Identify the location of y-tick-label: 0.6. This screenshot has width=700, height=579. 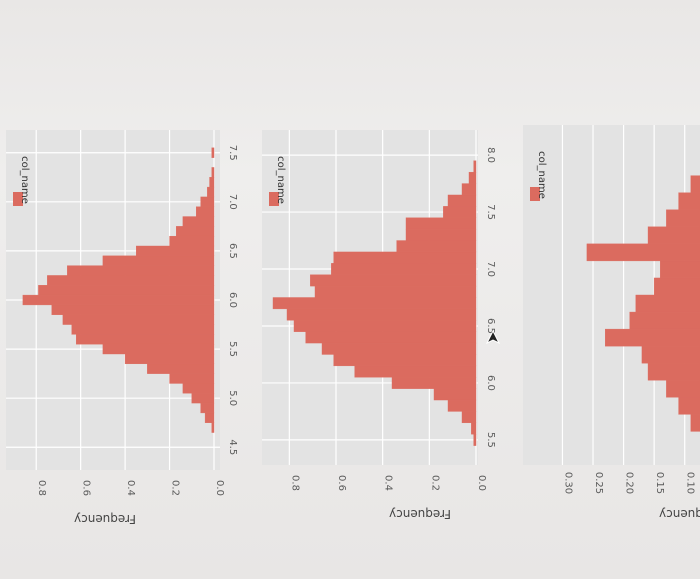
(341, 483).